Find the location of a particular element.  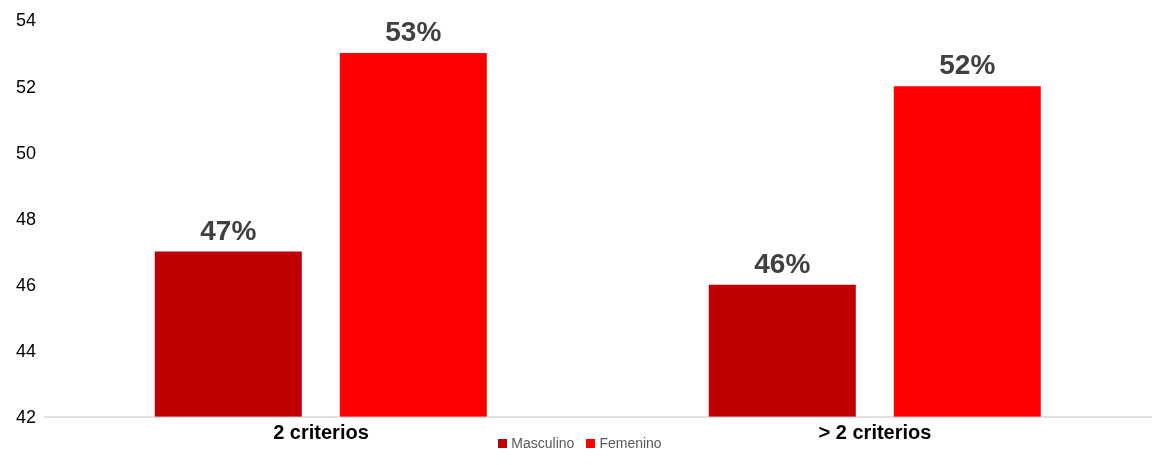

x-tick-label: > 2 criterios is located at coordinates (875, 432).